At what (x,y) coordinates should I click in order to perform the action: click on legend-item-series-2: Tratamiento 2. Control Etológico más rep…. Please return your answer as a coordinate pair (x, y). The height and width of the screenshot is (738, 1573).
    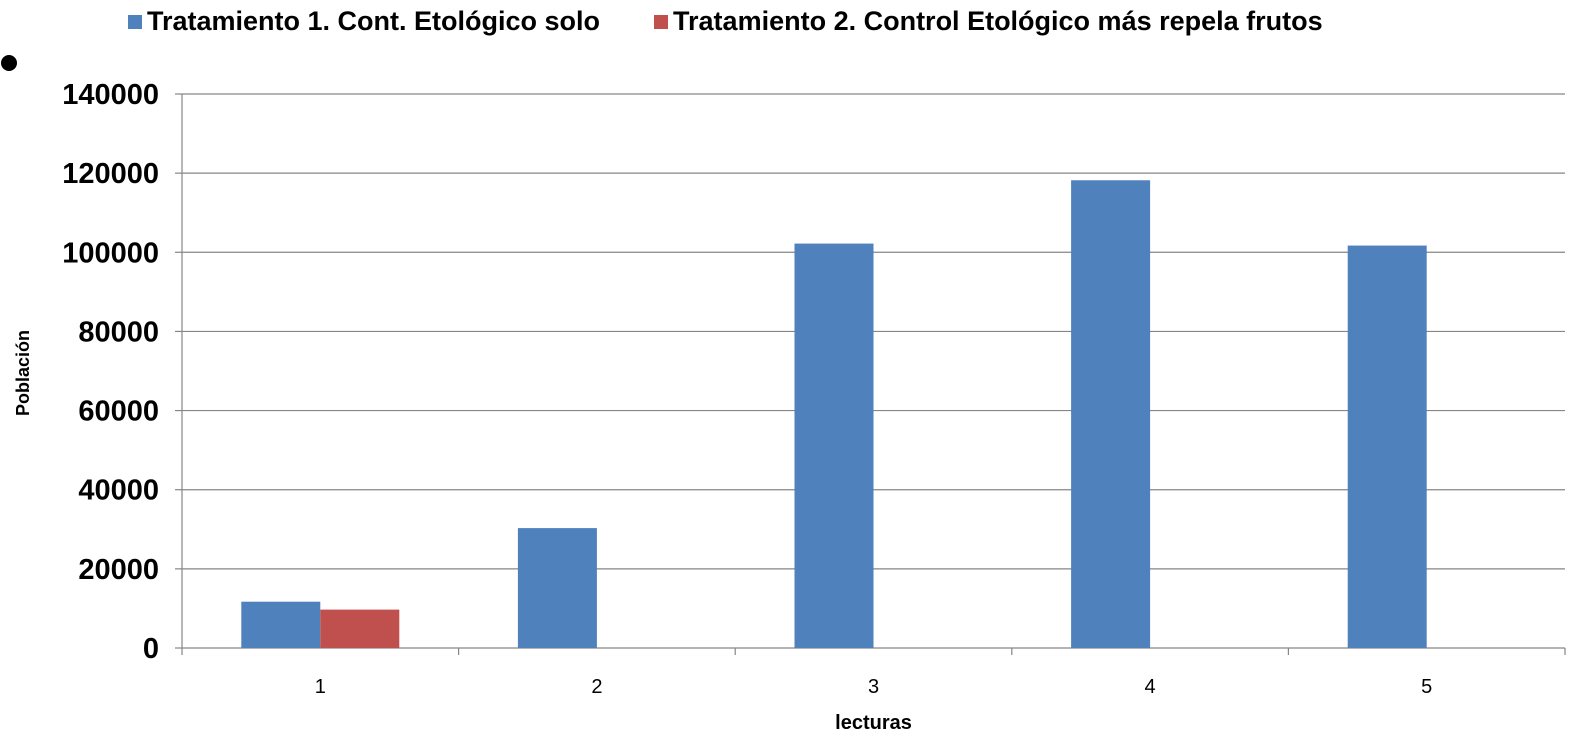
    Looking at the image, I should click on (988, 21).